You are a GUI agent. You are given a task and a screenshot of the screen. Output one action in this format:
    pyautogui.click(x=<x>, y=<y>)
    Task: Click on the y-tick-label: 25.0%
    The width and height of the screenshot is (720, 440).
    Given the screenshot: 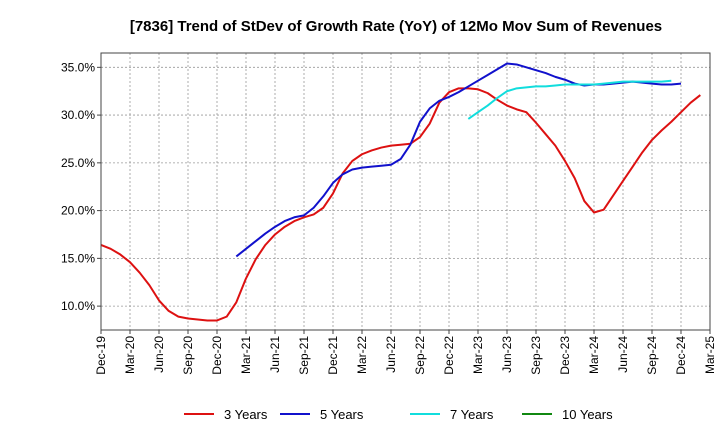 What is the action you would take?
    pyautogui.click(x=78, y=163)
    